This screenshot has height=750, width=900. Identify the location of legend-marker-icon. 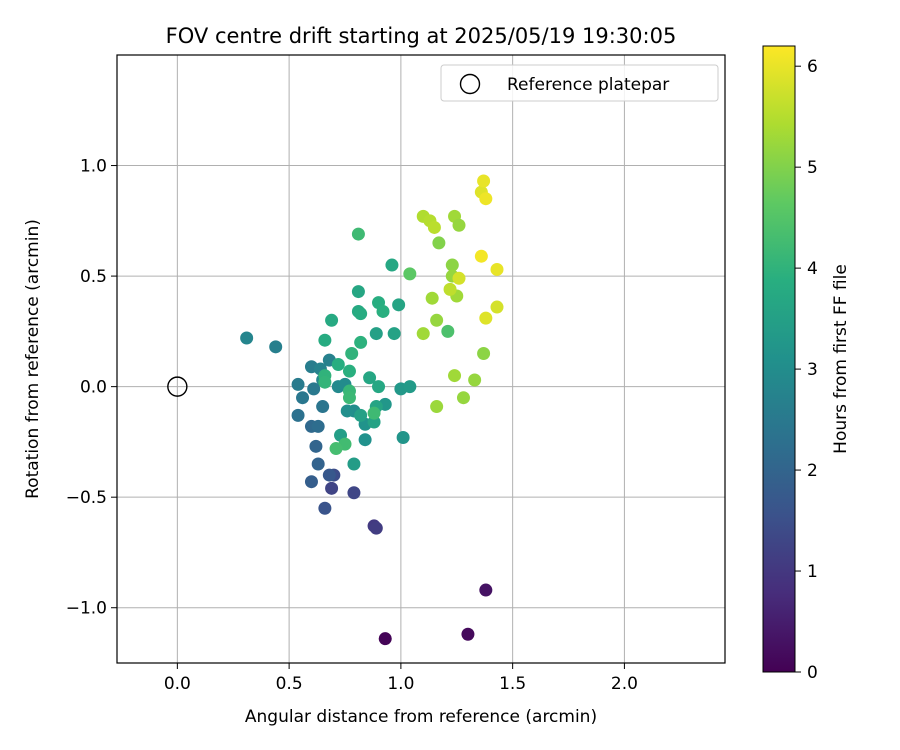
(470, 84).